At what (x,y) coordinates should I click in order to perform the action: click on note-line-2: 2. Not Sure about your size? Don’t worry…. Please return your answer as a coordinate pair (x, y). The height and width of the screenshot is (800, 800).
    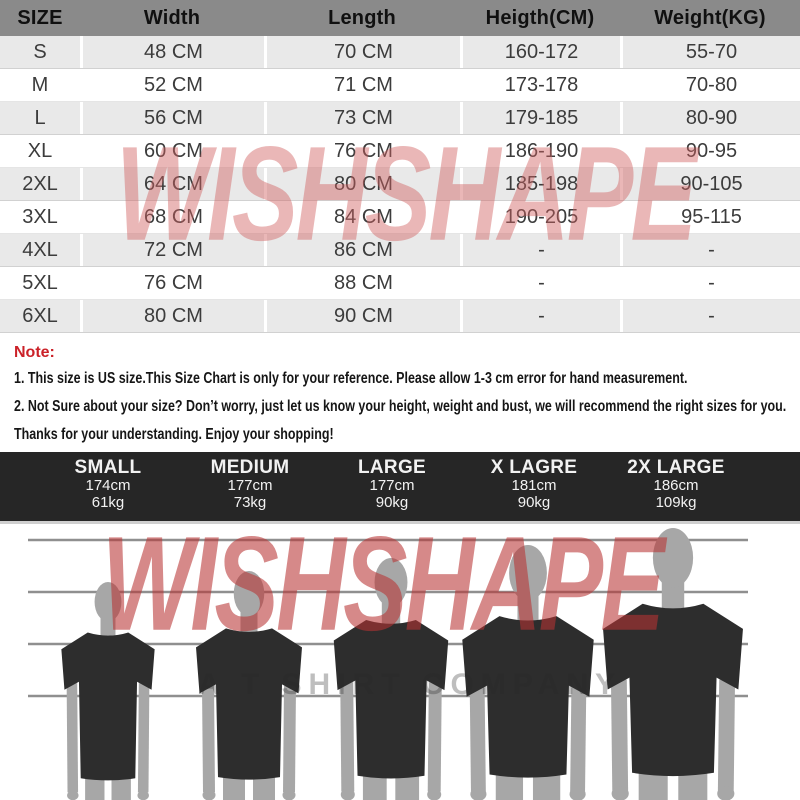
    Looking at the image, I should click on (400, 406).